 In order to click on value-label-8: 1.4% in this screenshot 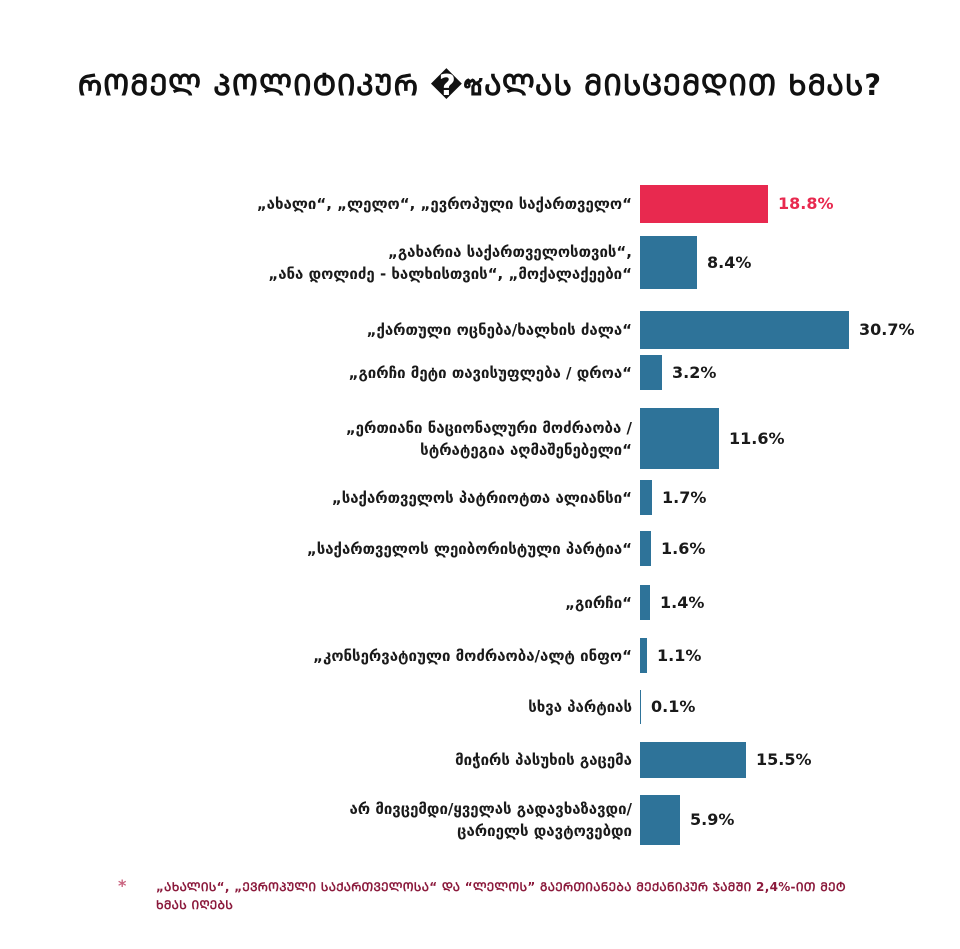, I will do `click(682, 602)`.